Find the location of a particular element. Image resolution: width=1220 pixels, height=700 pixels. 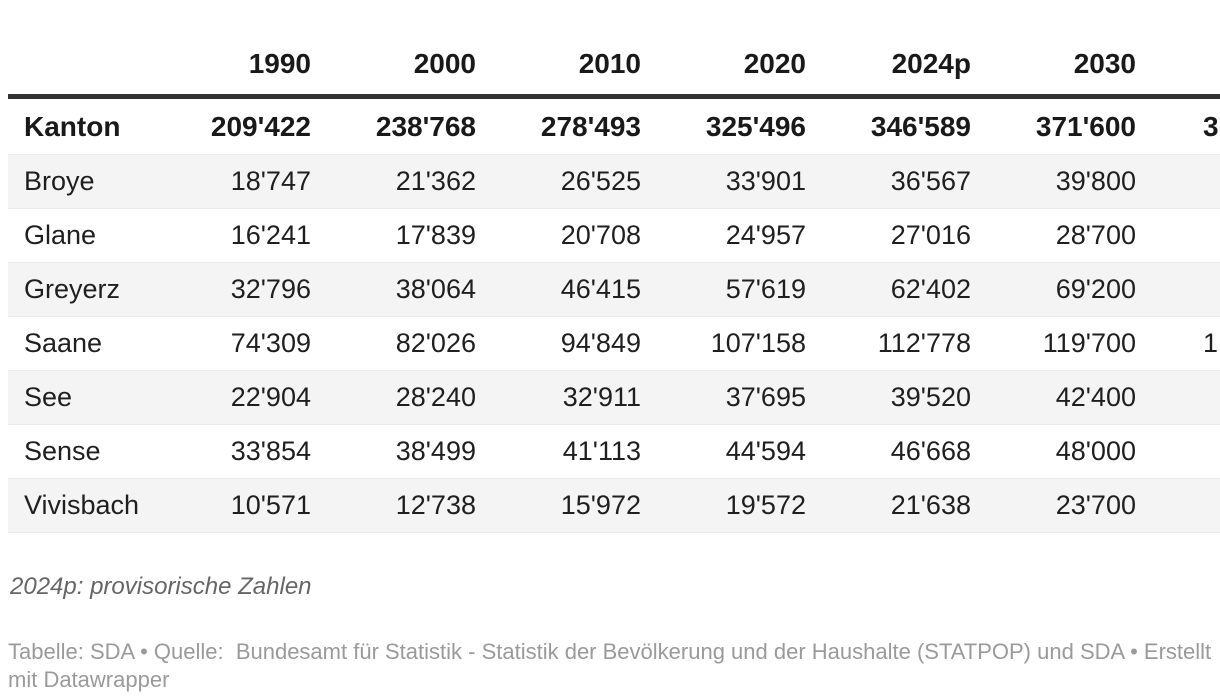

population-value: 38'064 is located at coordinates (407, 289).